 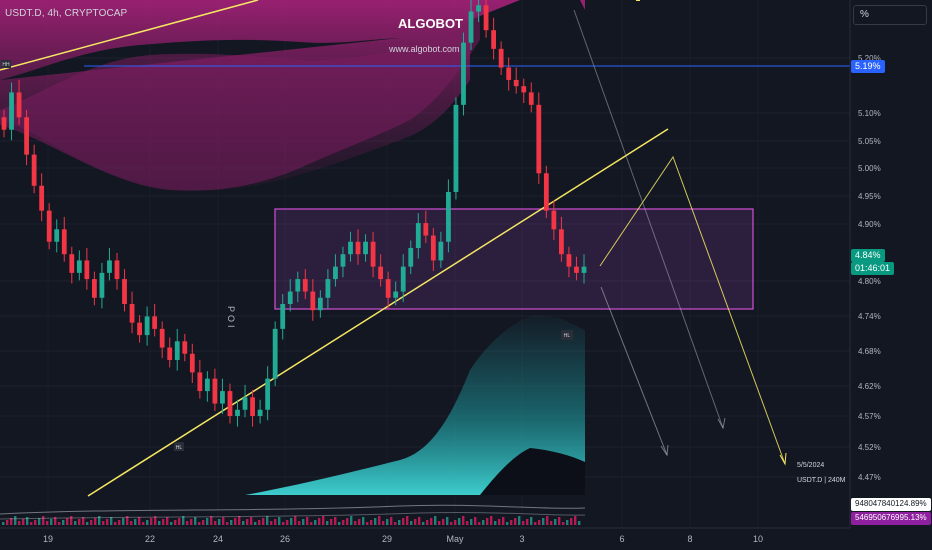 I want to click on x-tick-label: 10, so click(x=758, y=539).